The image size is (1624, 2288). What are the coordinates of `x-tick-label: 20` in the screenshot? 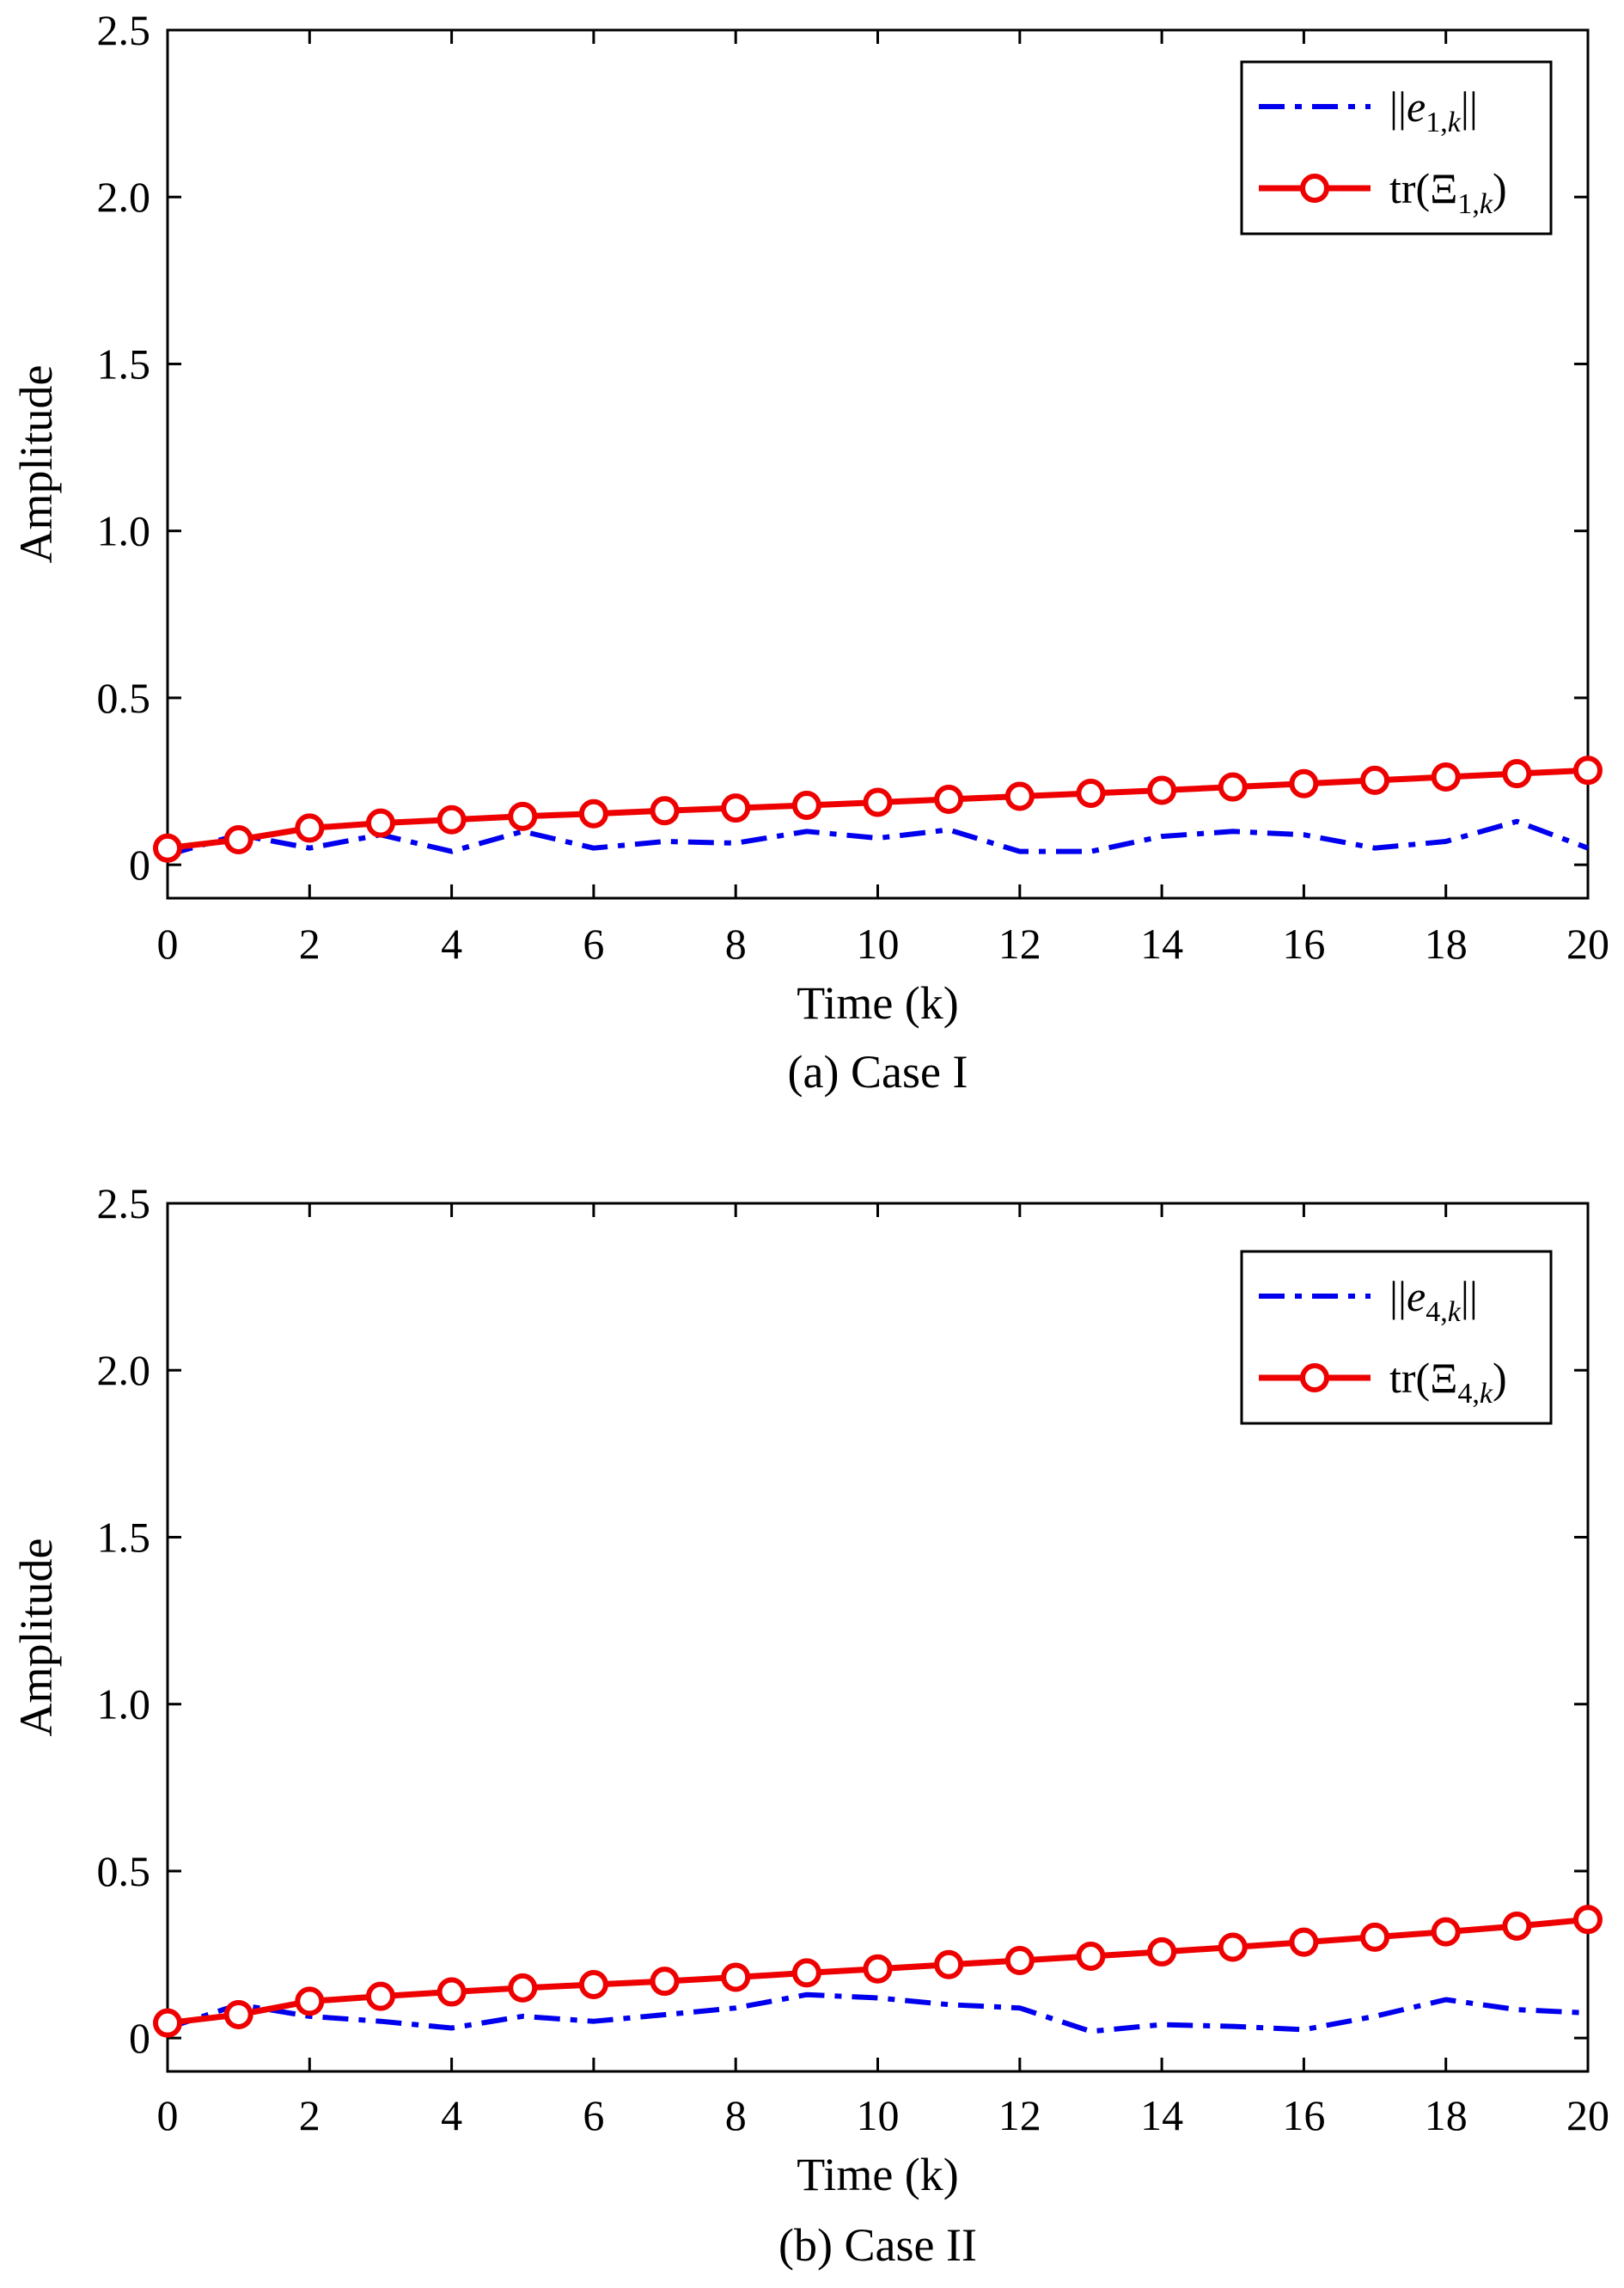 It's located at (1587, 2115).